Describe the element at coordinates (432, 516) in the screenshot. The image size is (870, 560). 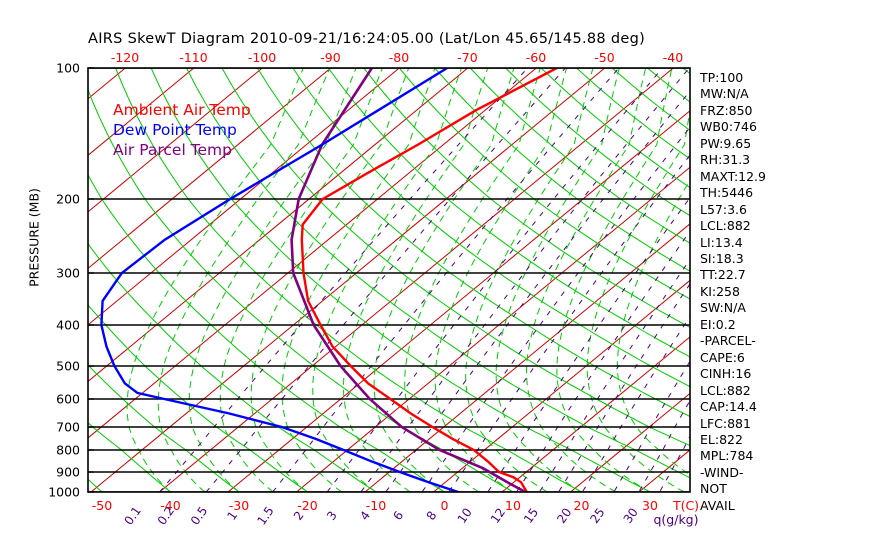
I see `mixing-ratio-tick-label-group: 8` at that location.